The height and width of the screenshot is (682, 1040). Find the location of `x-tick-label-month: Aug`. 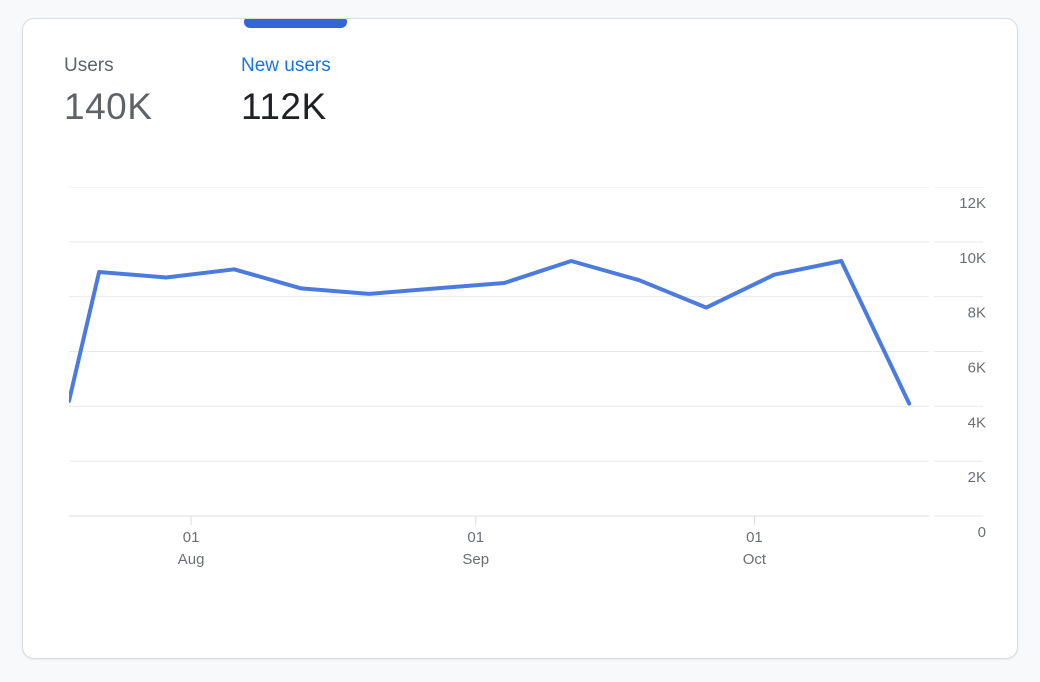

x-tick-label-month: Aug is located at coordinates (191, 559).